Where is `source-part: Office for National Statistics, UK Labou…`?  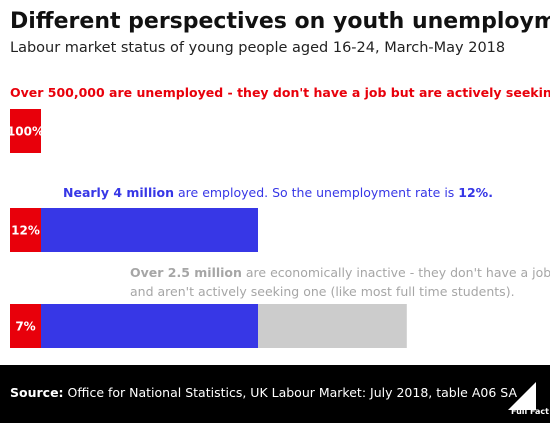 source-part: Office for National Statistics, UK Labou… is located at coordinates (291, 392).